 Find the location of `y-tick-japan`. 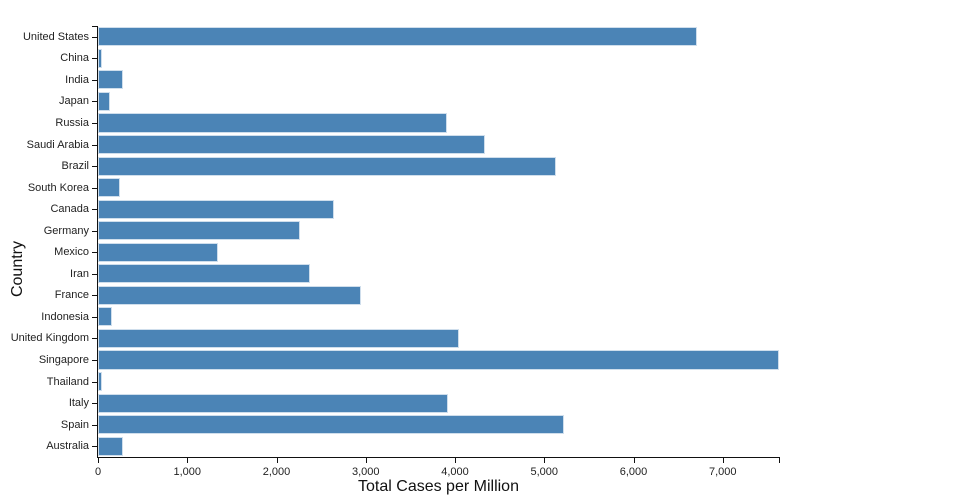

y-tick-japan is located at coordinates (94, 102).